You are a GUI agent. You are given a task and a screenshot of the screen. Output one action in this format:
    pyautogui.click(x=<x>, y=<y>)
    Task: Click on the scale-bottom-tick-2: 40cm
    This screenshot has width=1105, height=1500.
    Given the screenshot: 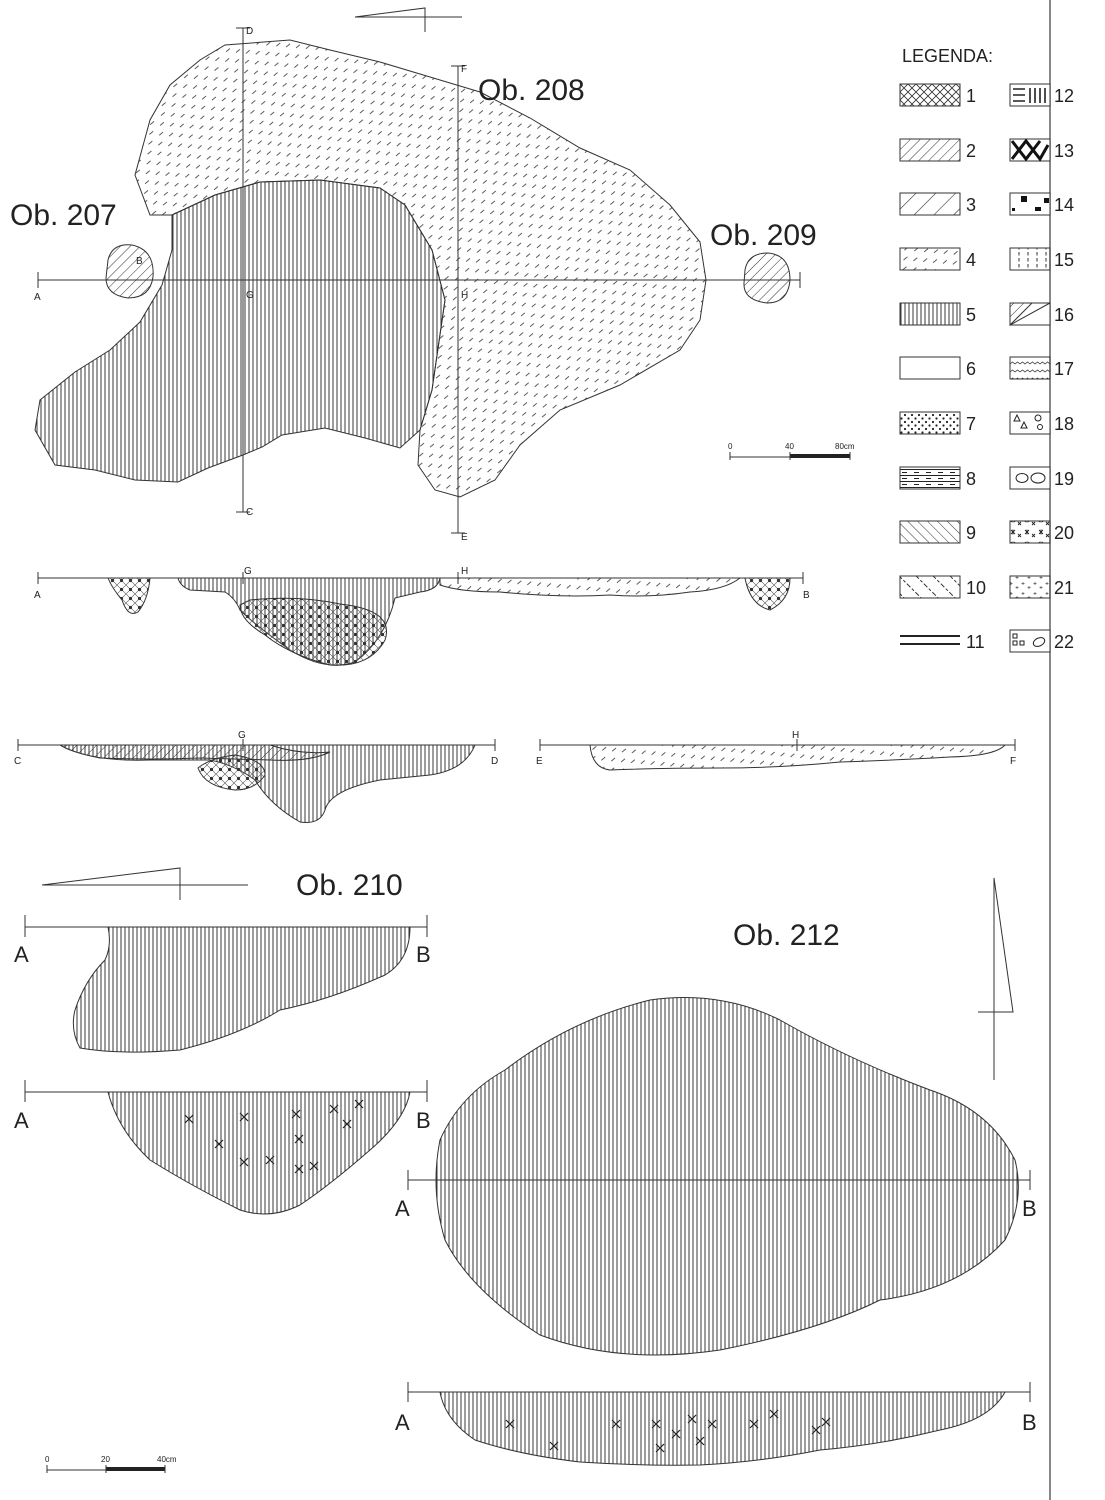 What is the action you would take?
    pyautogui.click(x=167, y=1459)
    